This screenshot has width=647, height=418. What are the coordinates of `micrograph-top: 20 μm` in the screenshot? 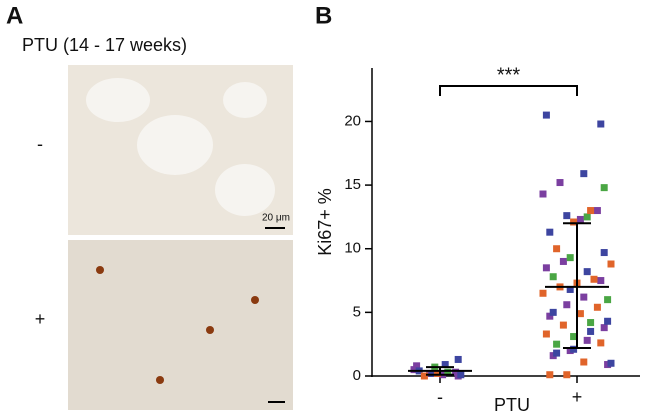 It's located at (180, 150).